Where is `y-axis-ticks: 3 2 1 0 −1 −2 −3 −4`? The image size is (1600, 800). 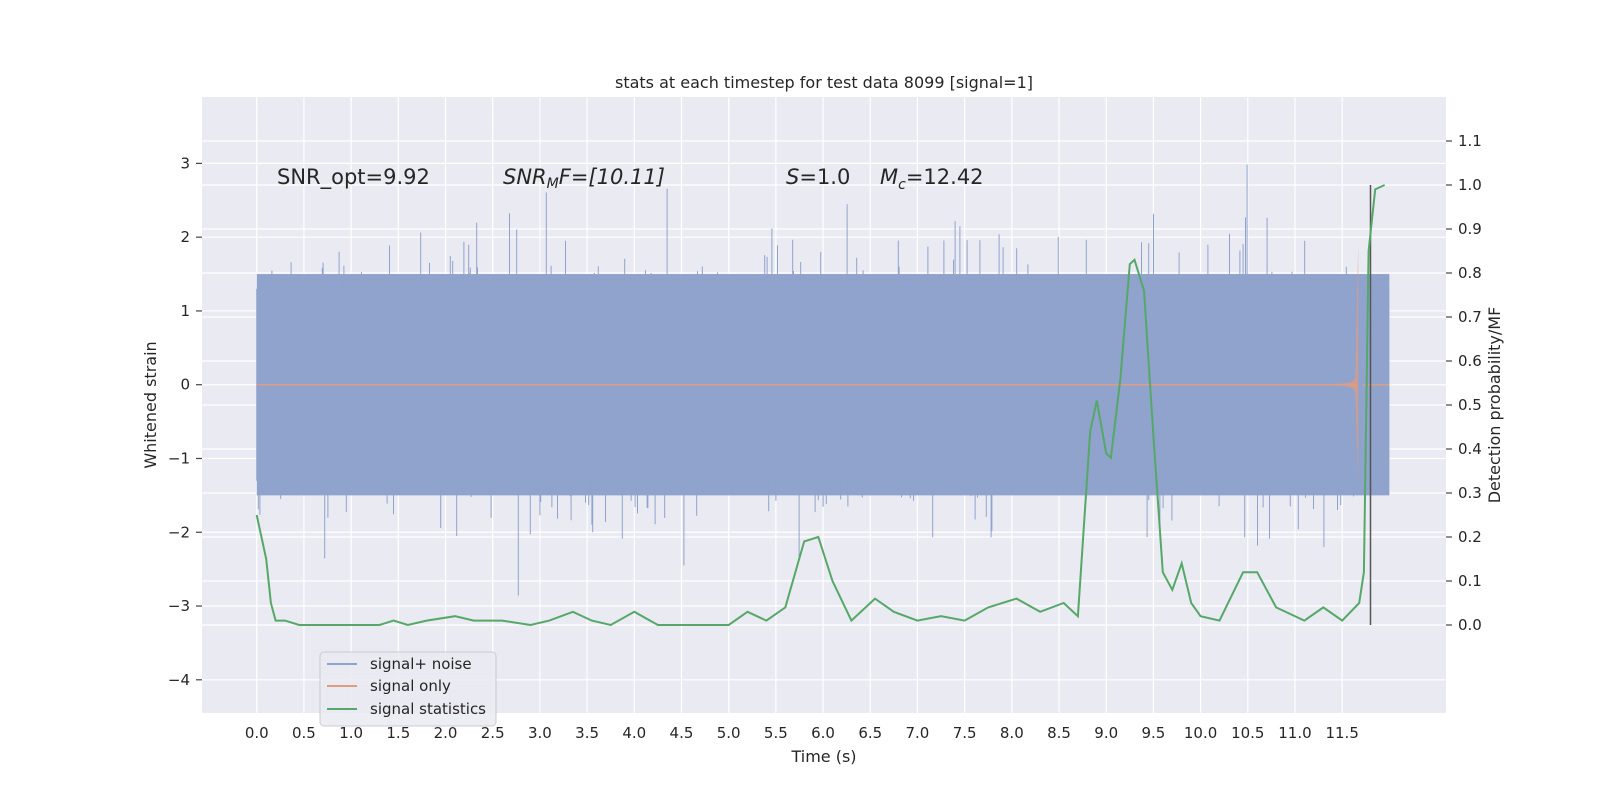 y-axis-ticks: 3 2 1 0 −1 −2 −3 −4 is located at coordinates (185, 421).